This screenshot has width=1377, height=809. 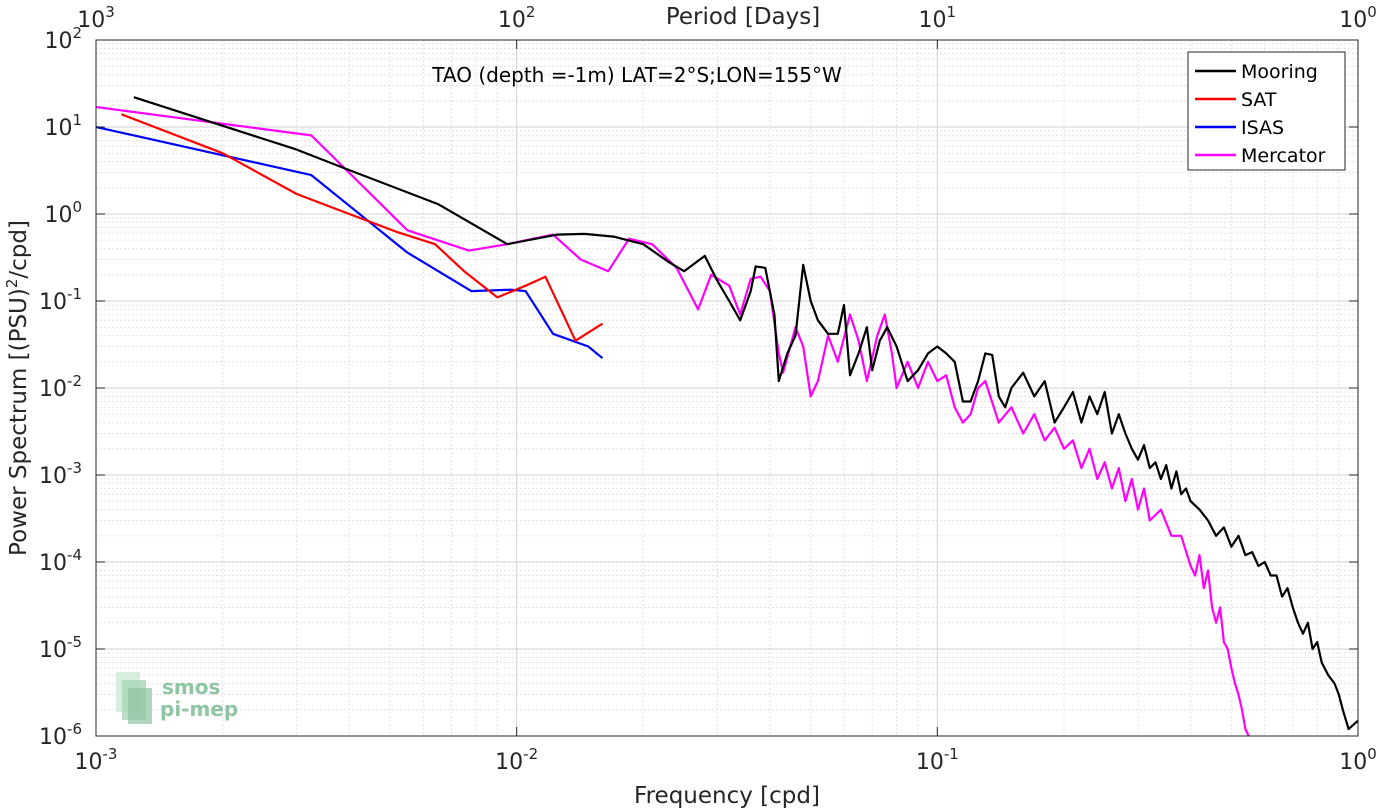 What do you see at coordinates (19, 249) in the screenshot?
I see `y-axis-label-tail: /cpd]` at bounding box center [19, 249].